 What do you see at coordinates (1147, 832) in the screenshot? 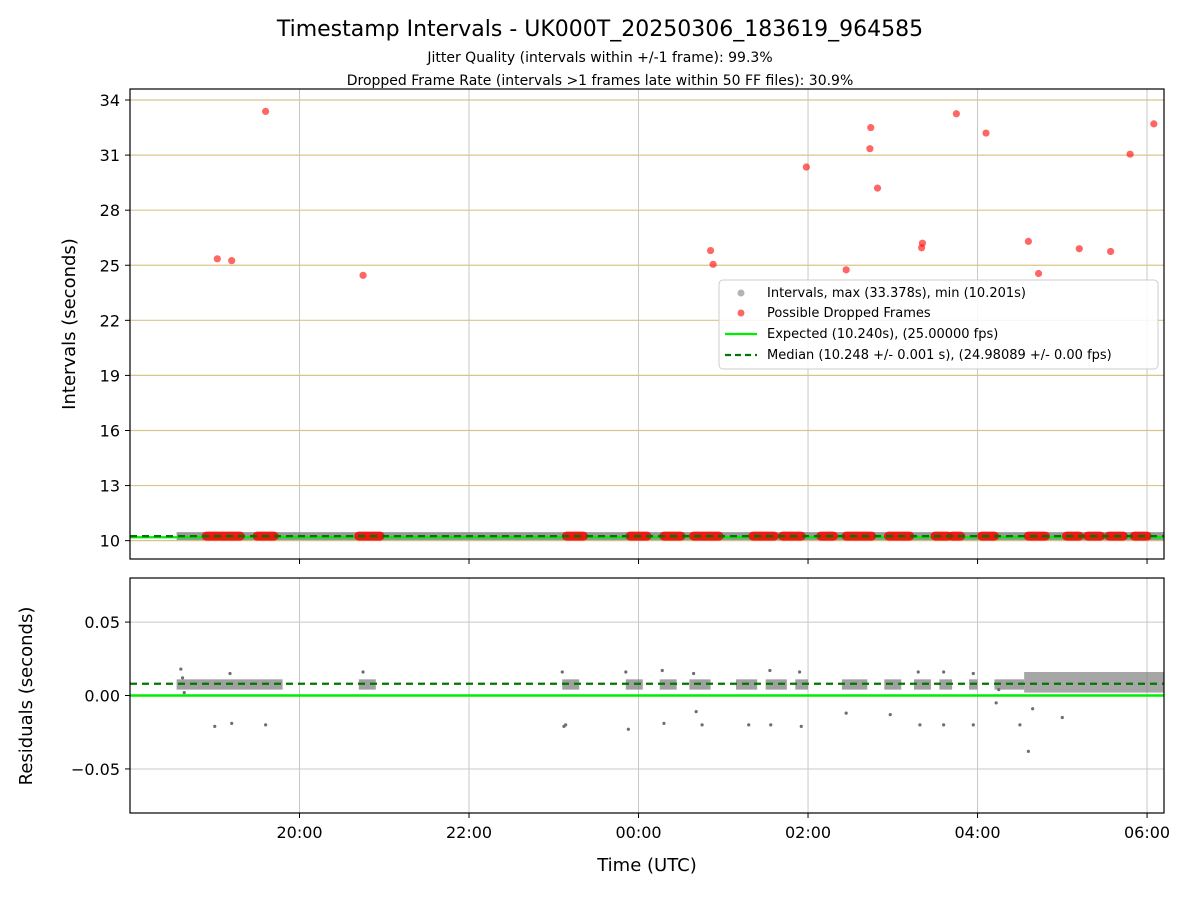
I see `x-tick-label: 06:00` at bounding box center [1147, 832].